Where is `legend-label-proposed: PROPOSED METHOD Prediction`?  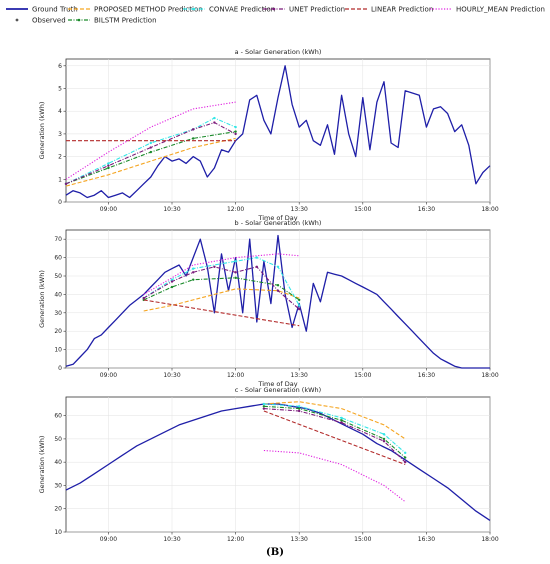 legend-label-proposed: PROPOSED METHOD Prediction is located at coordinates (148, 10).